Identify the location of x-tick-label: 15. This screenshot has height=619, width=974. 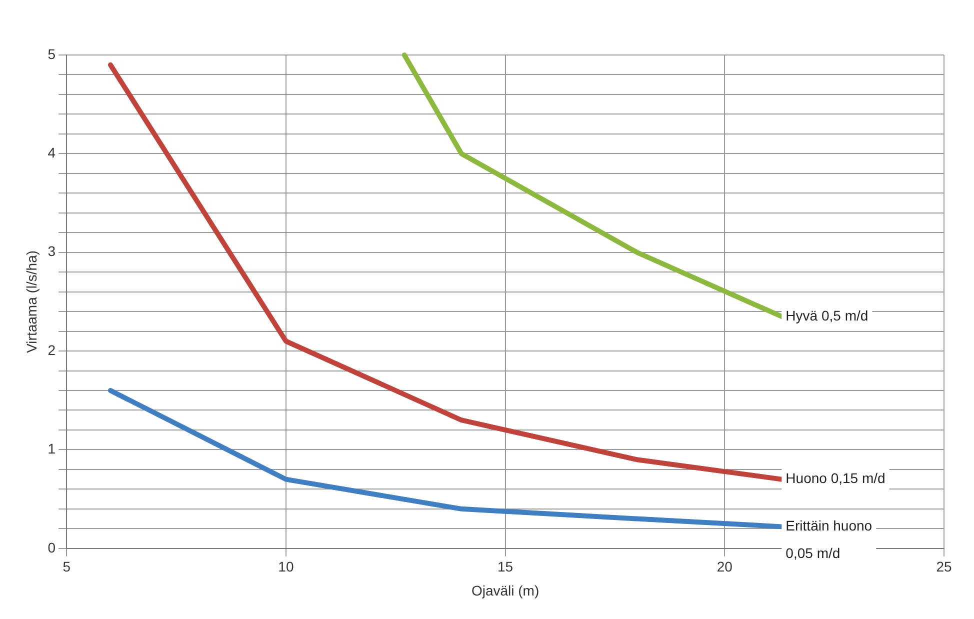
(506, 566).